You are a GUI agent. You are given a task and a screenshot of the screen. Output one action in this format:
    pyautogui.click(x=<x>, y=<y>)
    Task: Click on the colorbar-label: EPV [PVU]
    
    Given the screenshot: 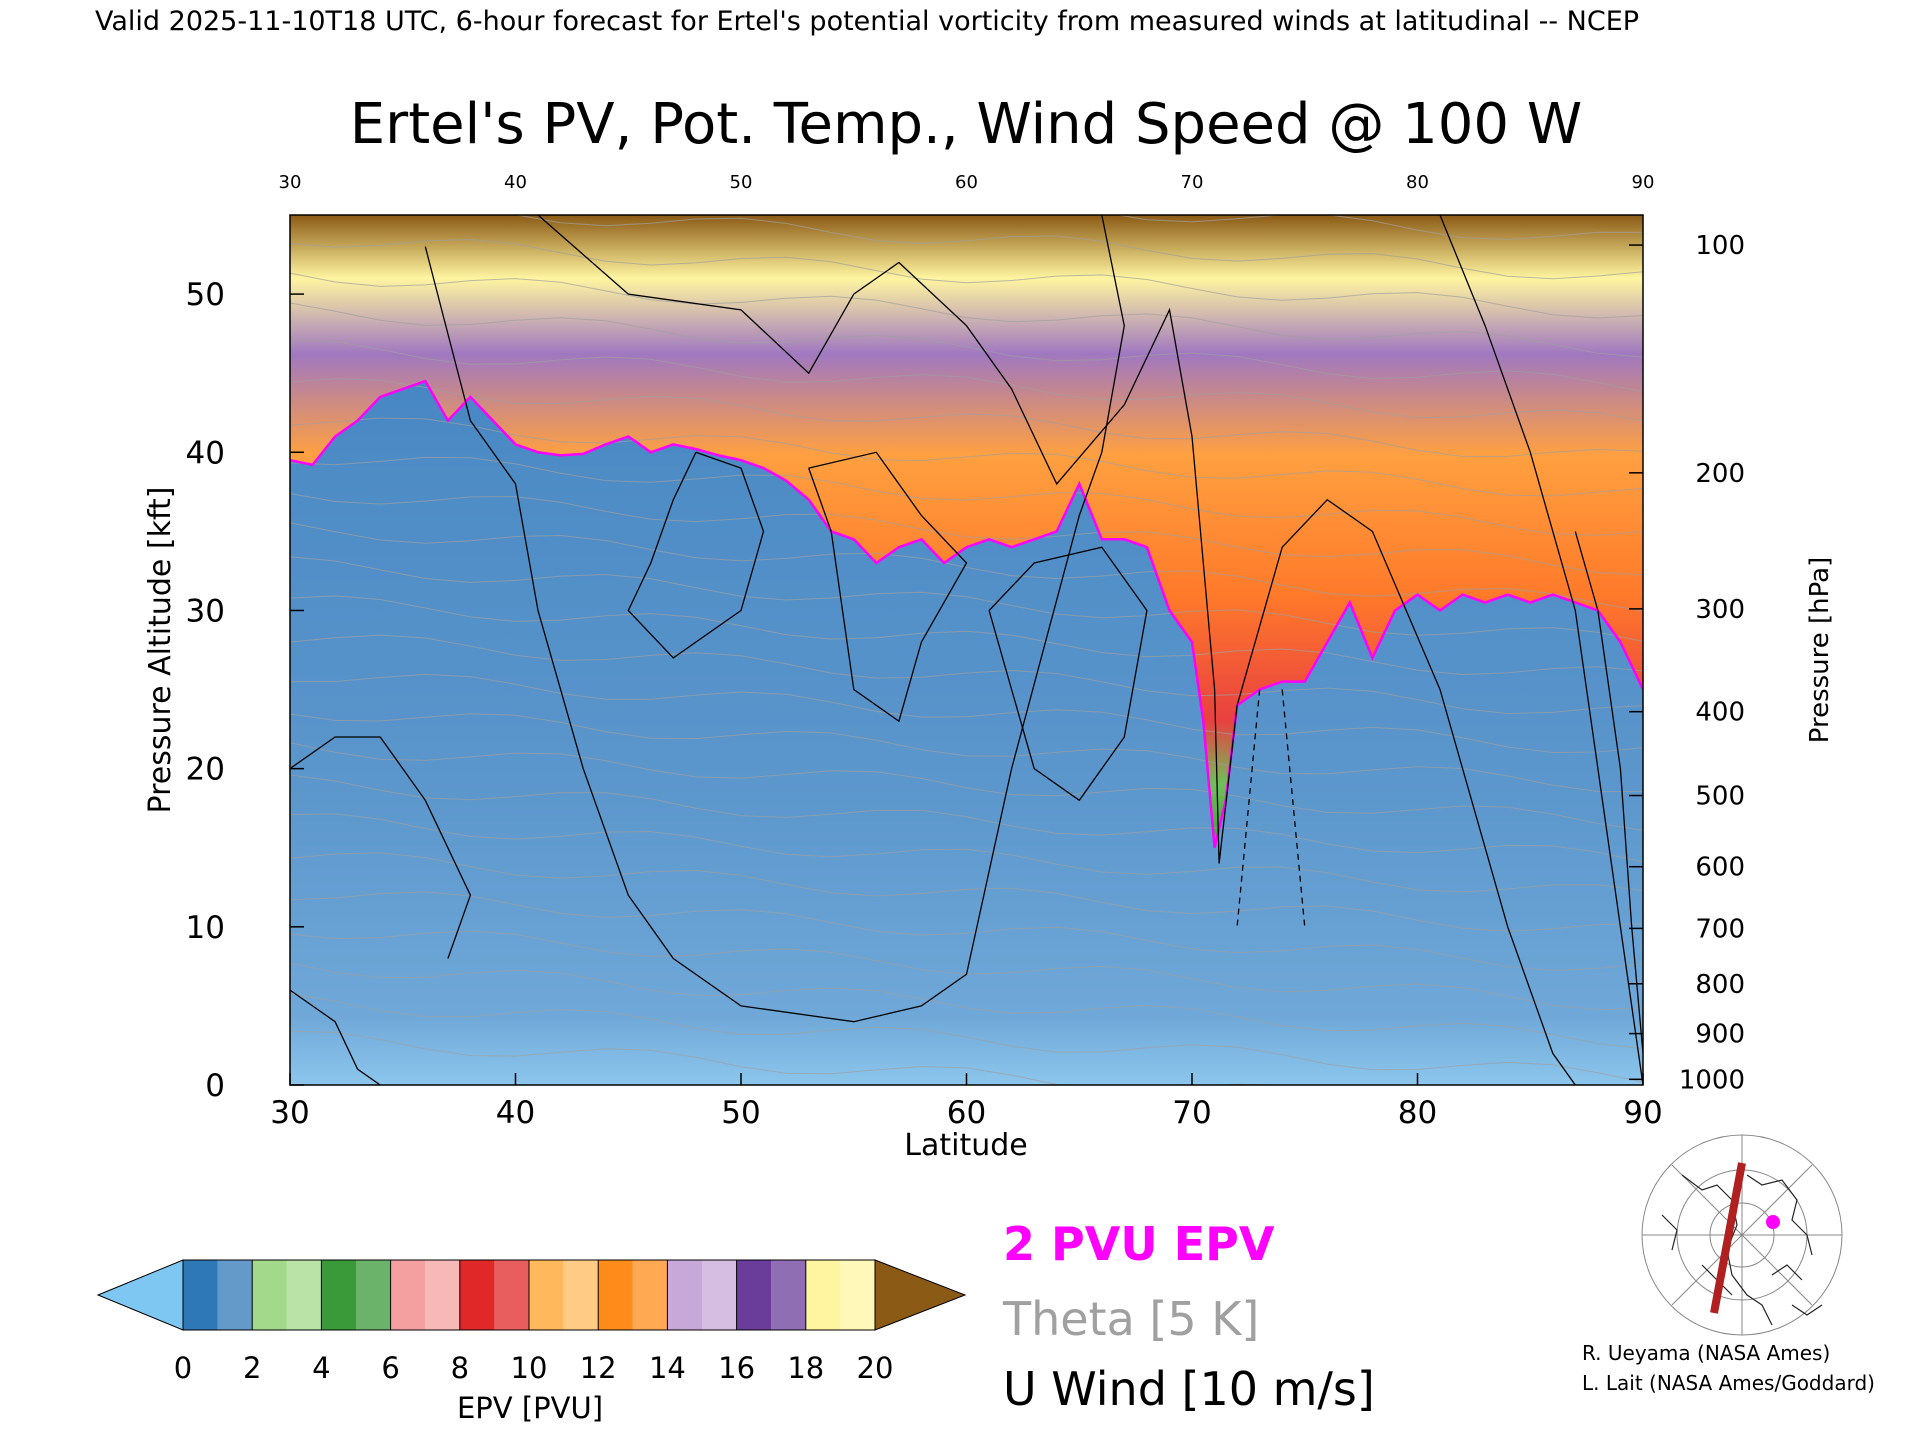 What is the action you would take?
    pyautogui.click(x=530, y=1408)
    